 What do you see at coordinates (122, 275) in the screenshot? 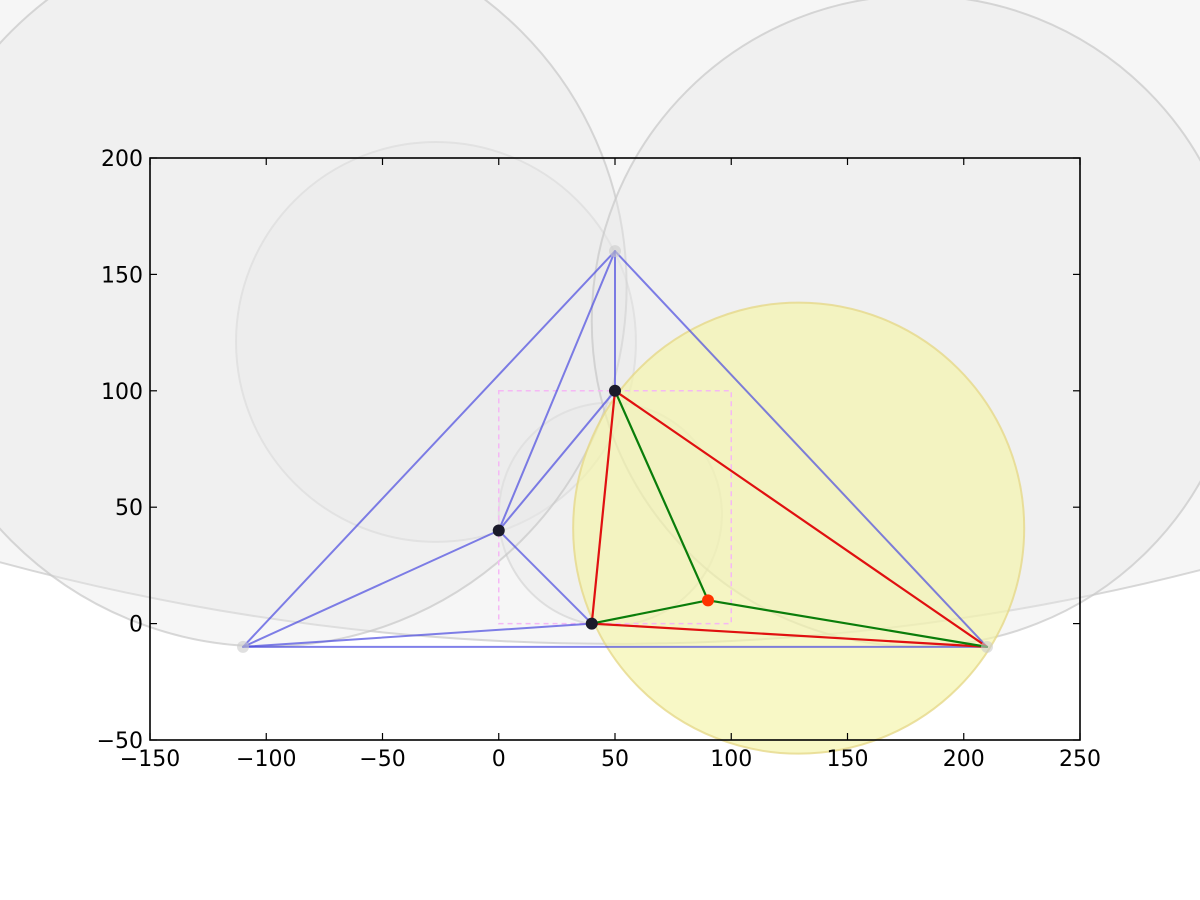
I see `y-tick-label: 150` at bounding box center [122, 275].